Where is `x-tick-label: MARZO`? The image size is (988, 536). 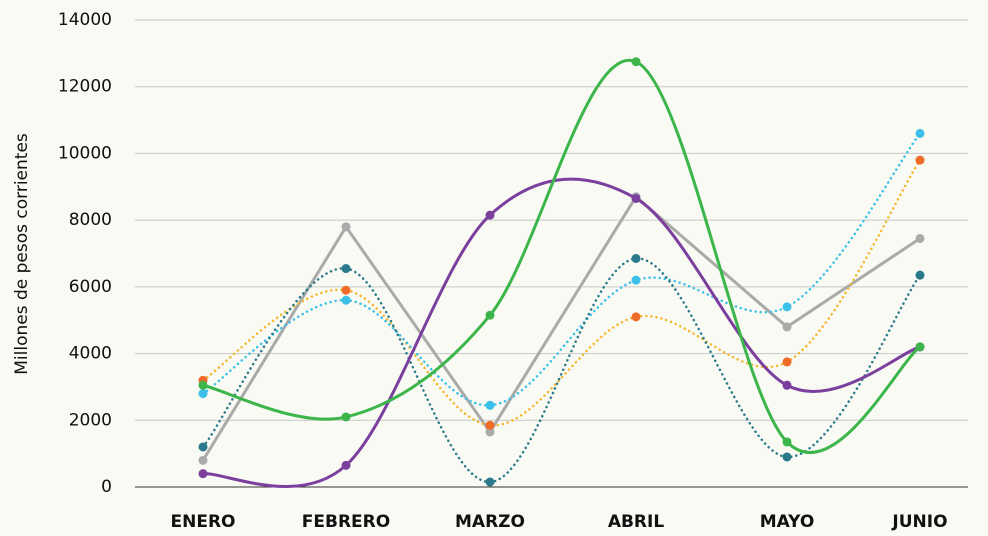
x-tick-label: MARZO is located at coordinates (490, 522).